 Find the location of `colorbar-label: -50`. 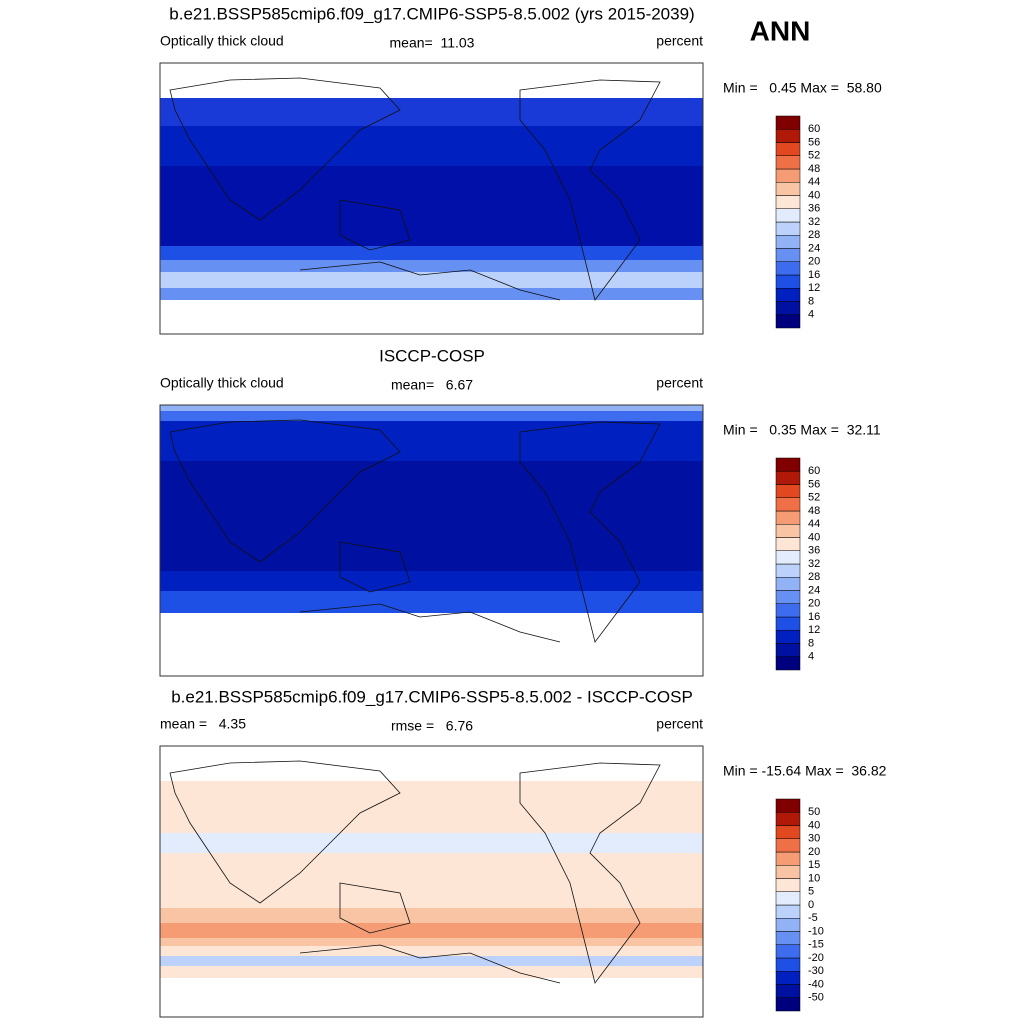

colorbar-label: -50 is located at coordinates (816, 998).